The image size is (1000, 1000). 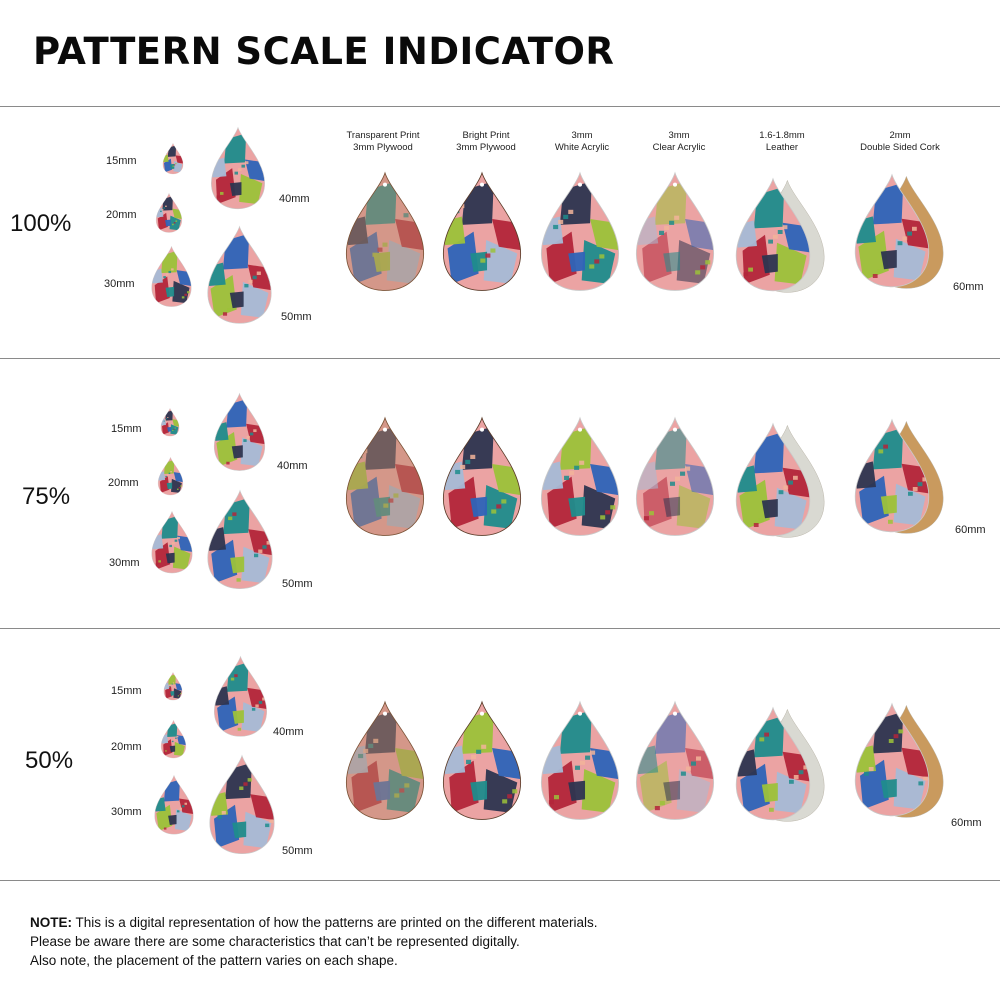 I want to click on material-header-white-acrylic: 3mm White Acrylic, so click(x=582, y=141).